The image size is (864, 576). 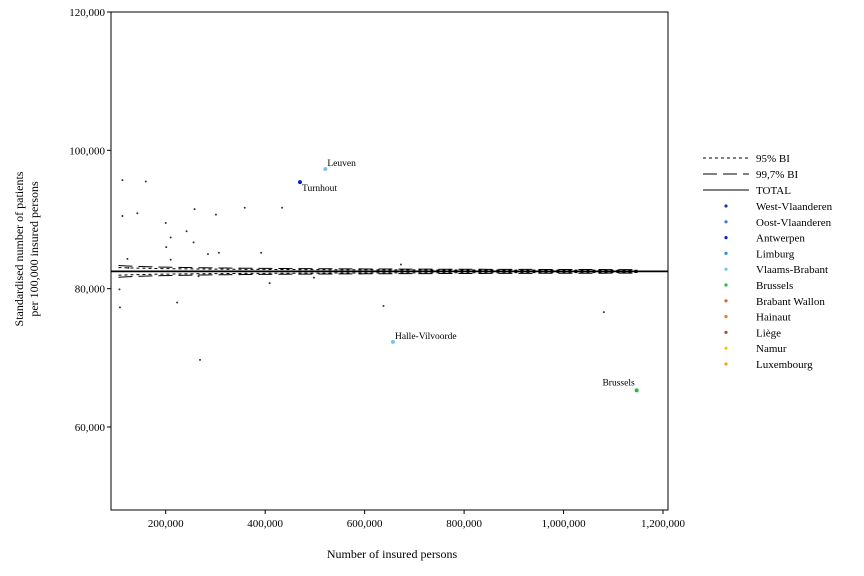 I want to click on point-label-leuven: Leuven, so click(x=341, y=164).